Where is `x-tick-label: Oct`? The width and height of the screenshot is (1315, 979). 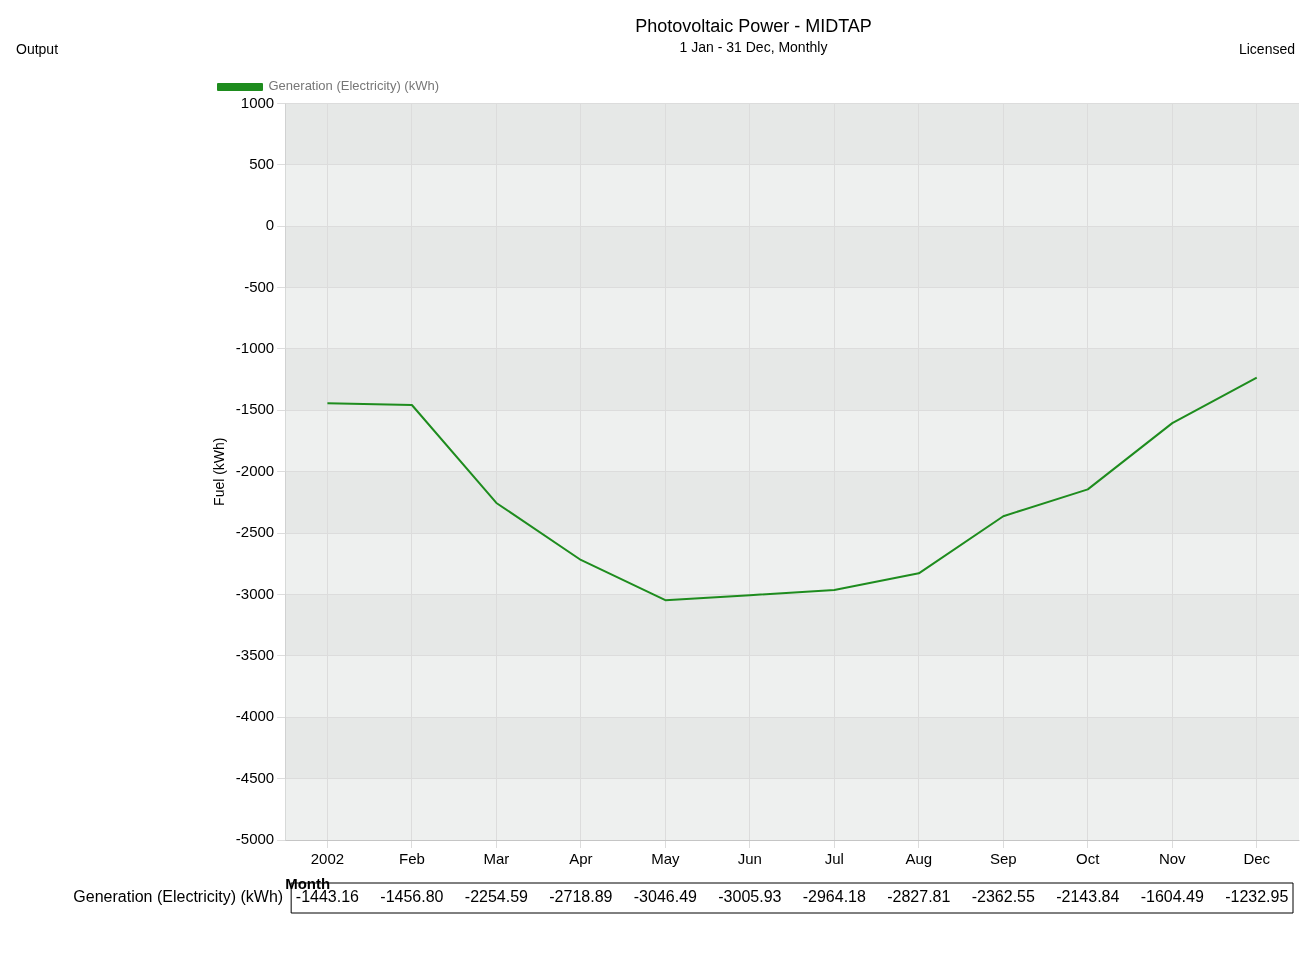 x-tick-label: Oct is located at coordinates (1088, 859).